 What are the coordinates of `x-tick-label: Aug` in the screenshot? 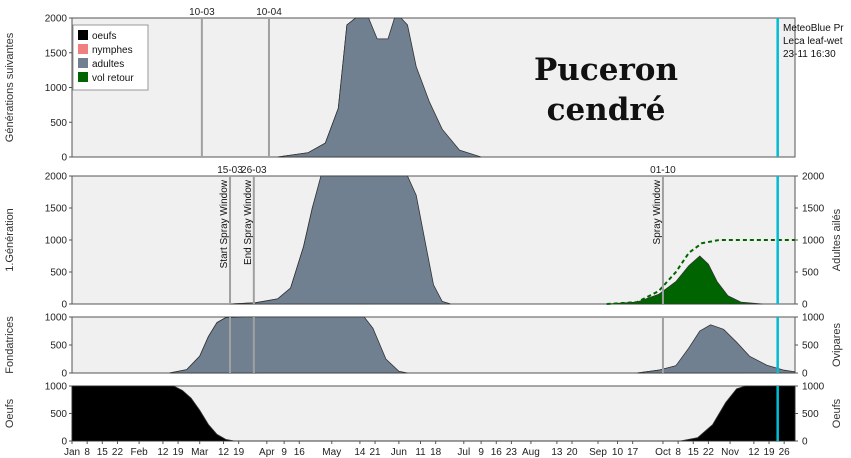 It's located at (531, 452).